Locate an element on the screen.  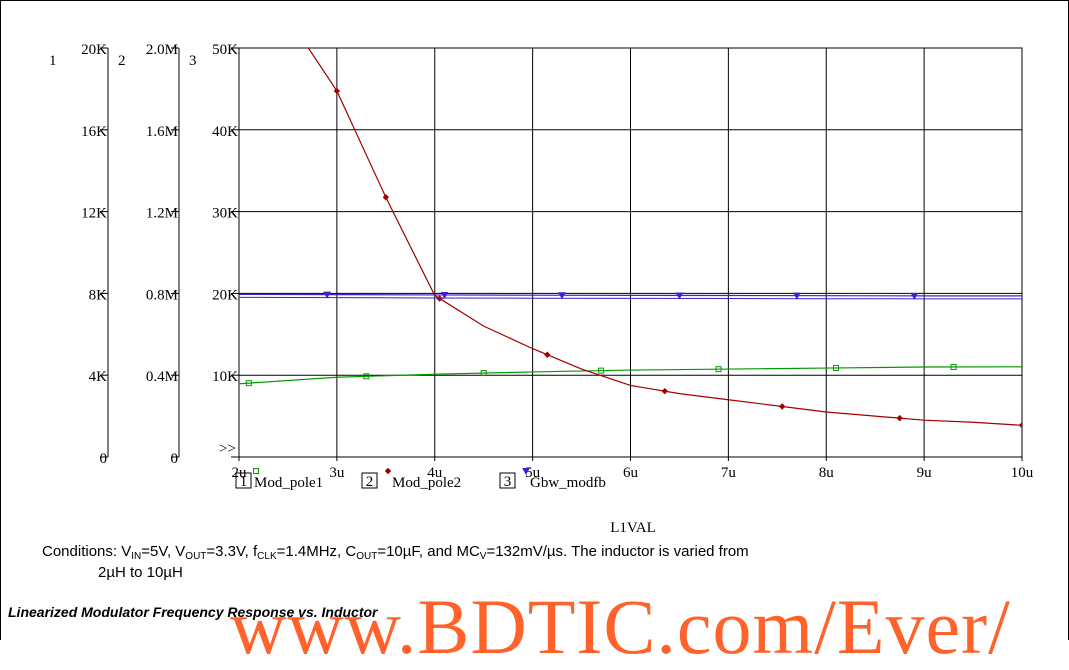
series-line-Mod_pole1 is located at coordinates (630, 375).